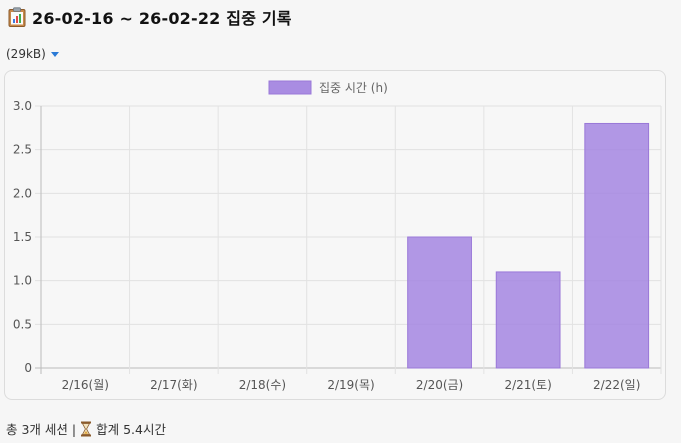 This screenshot has height=443, width=681. What do you see at coordinates (17, 17) in the screenshot?
I see `clipboard-chart-icon` at bounding box center [17, 17].